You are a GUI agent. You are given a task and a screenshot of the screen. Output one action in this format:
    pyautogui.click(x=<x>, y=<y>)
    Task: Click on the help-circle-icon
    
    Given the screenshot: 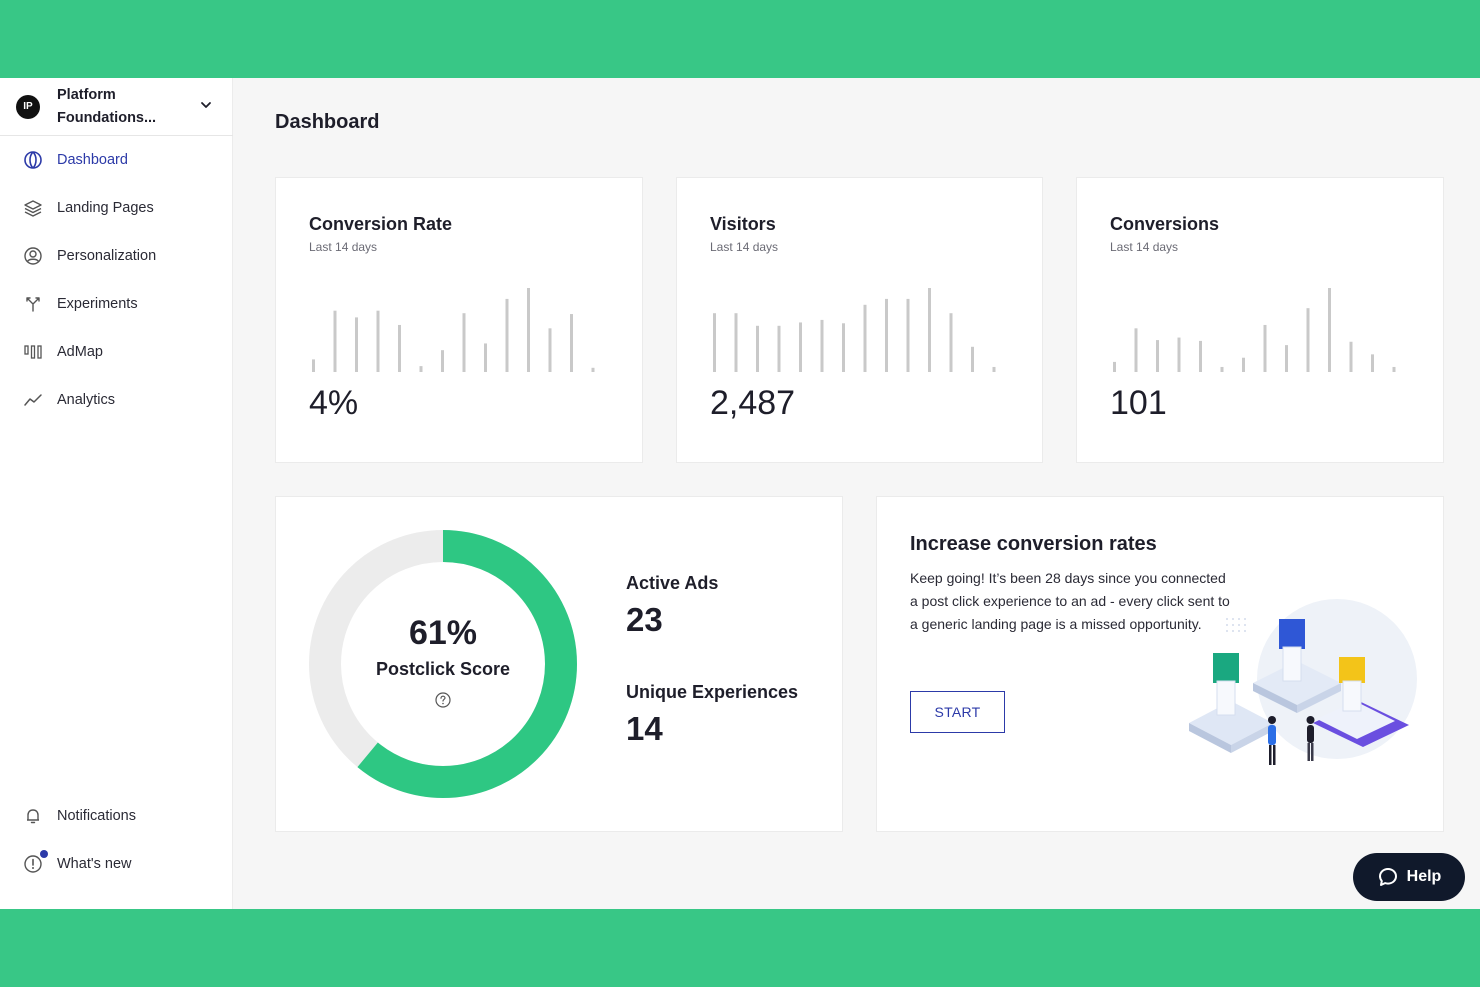 What is the action you would take?
    pyautogui.click(x=443, y=700)
    